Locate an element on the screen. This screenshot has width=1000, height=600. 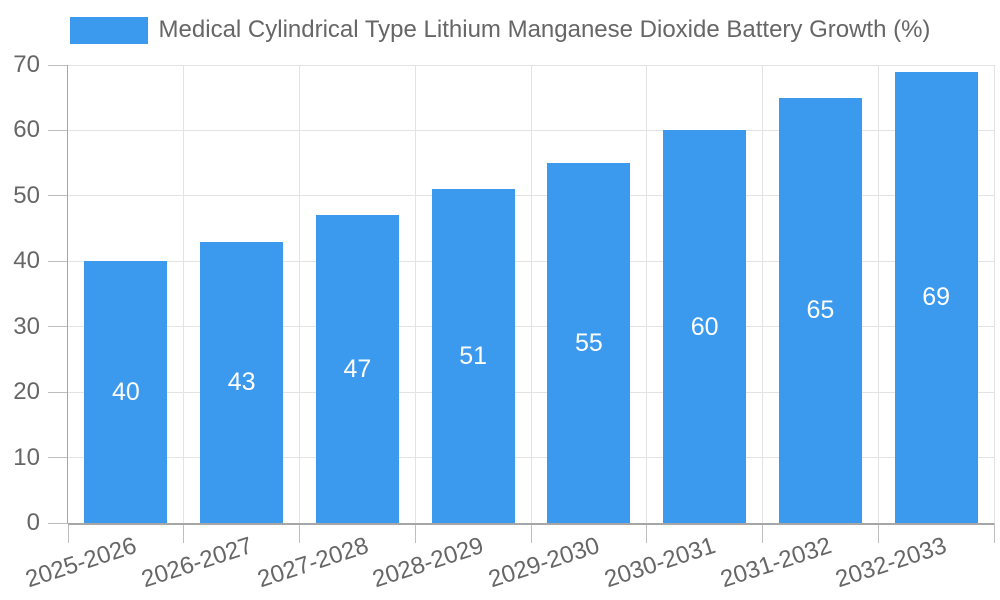
bar: 69 is located at coordinates (936, 297).